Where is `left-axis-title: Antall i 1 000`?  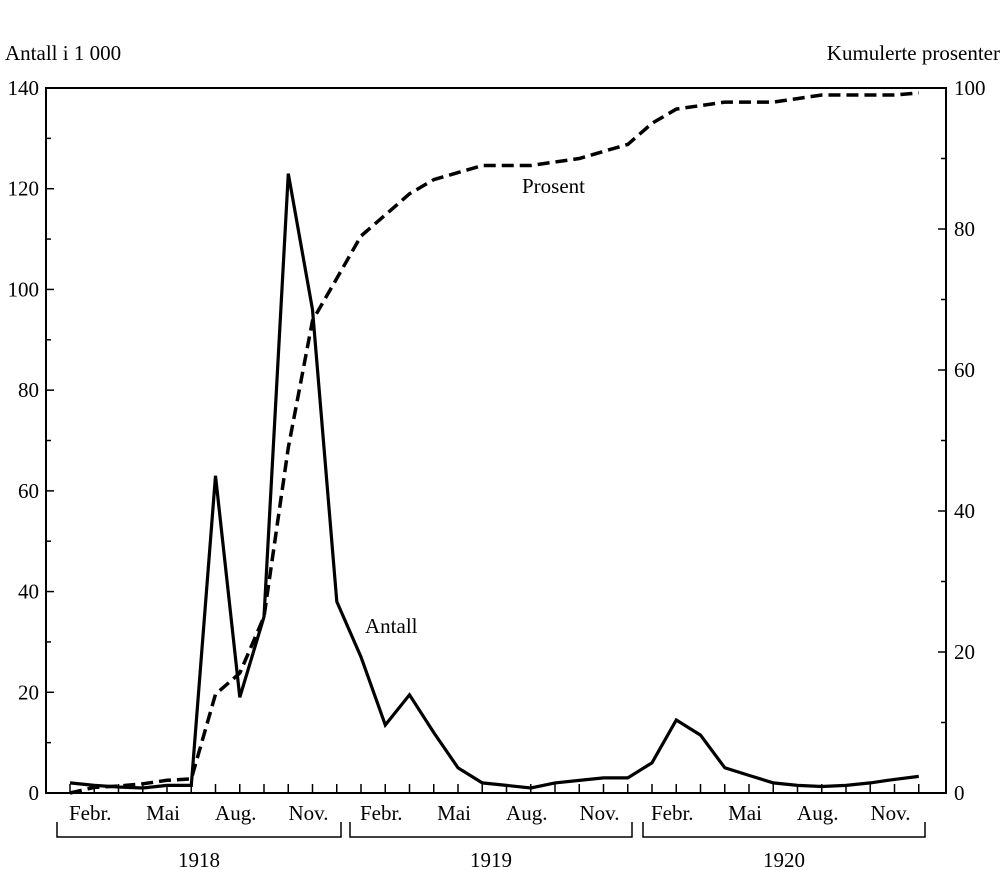
left-axis-title: Antall i 1 000 is located at coordinates (63, 53).